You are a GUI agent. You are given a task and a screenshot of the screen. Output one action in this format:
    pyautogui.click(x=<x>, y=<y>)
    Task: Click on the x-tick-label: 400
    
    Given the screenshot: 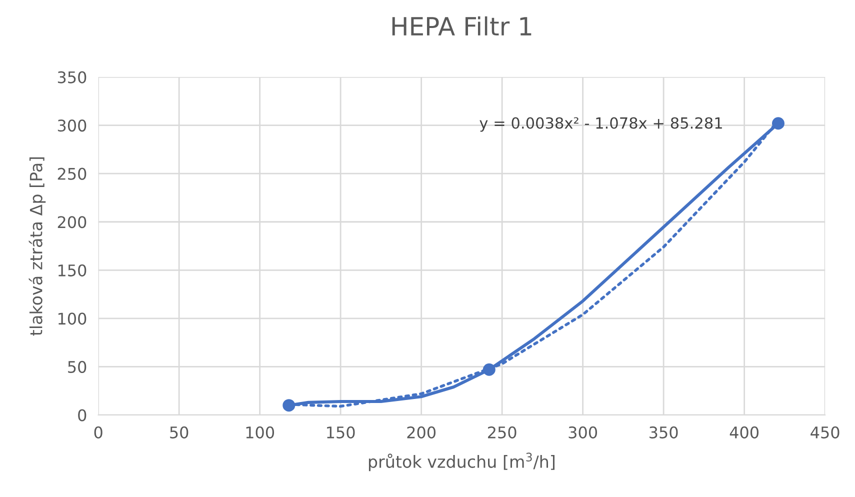 What is the action you would take?
    pyautogui.click(x=744, y=432)
    